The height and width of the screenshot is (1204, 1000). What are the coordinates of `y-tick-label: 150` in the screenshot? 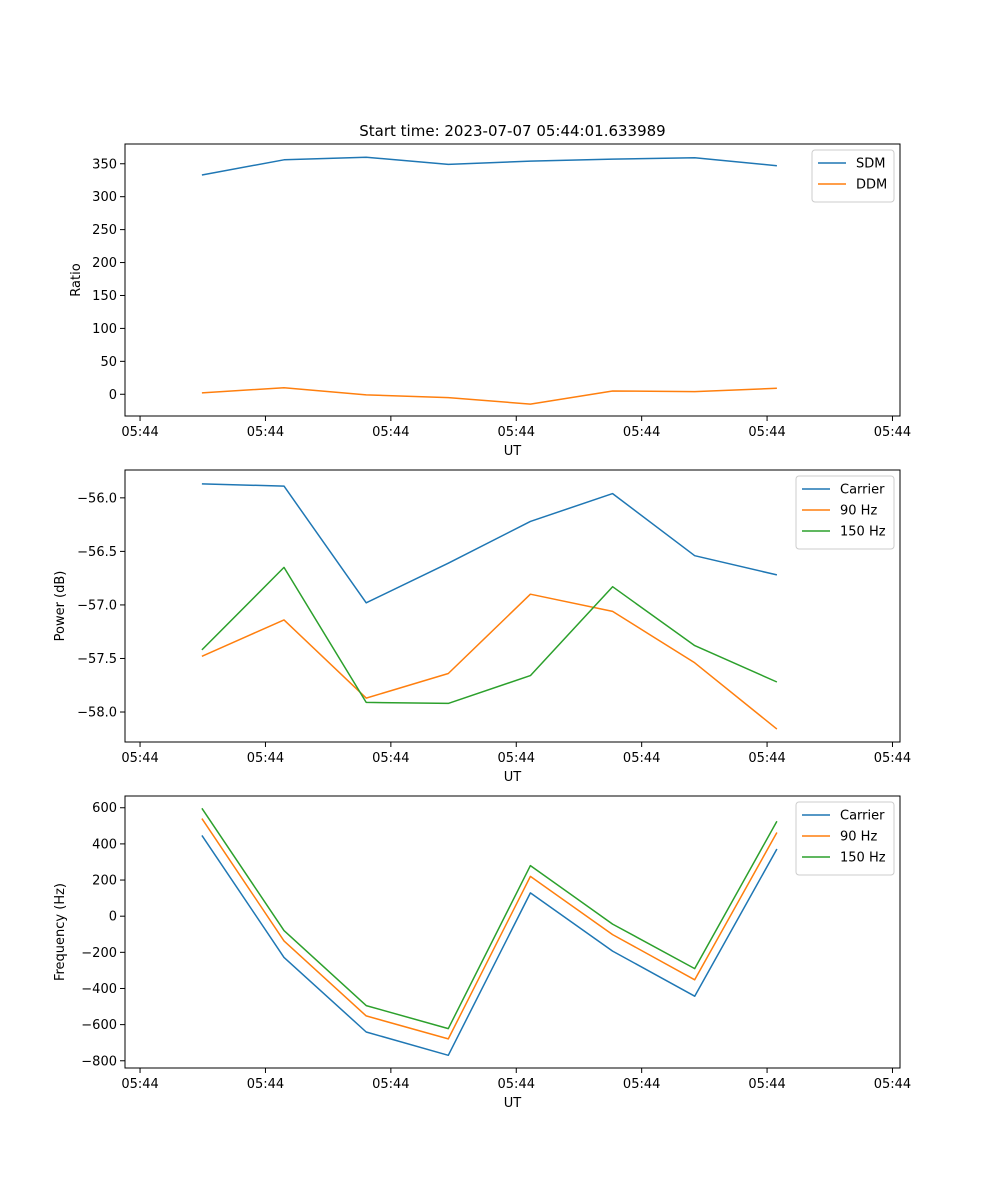 It's located at (104, 296).